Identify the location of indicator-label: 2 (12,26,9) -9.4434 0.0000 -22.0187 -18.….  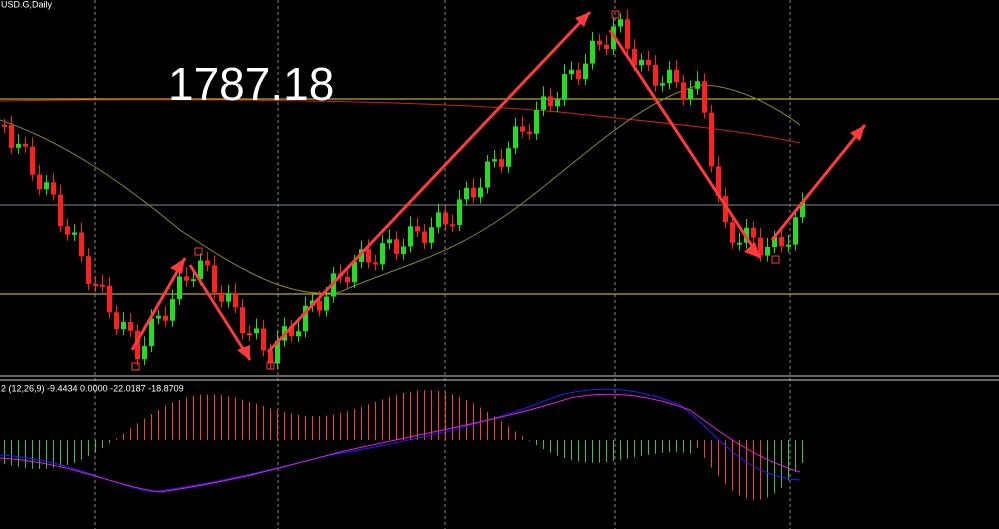
(92, 388).